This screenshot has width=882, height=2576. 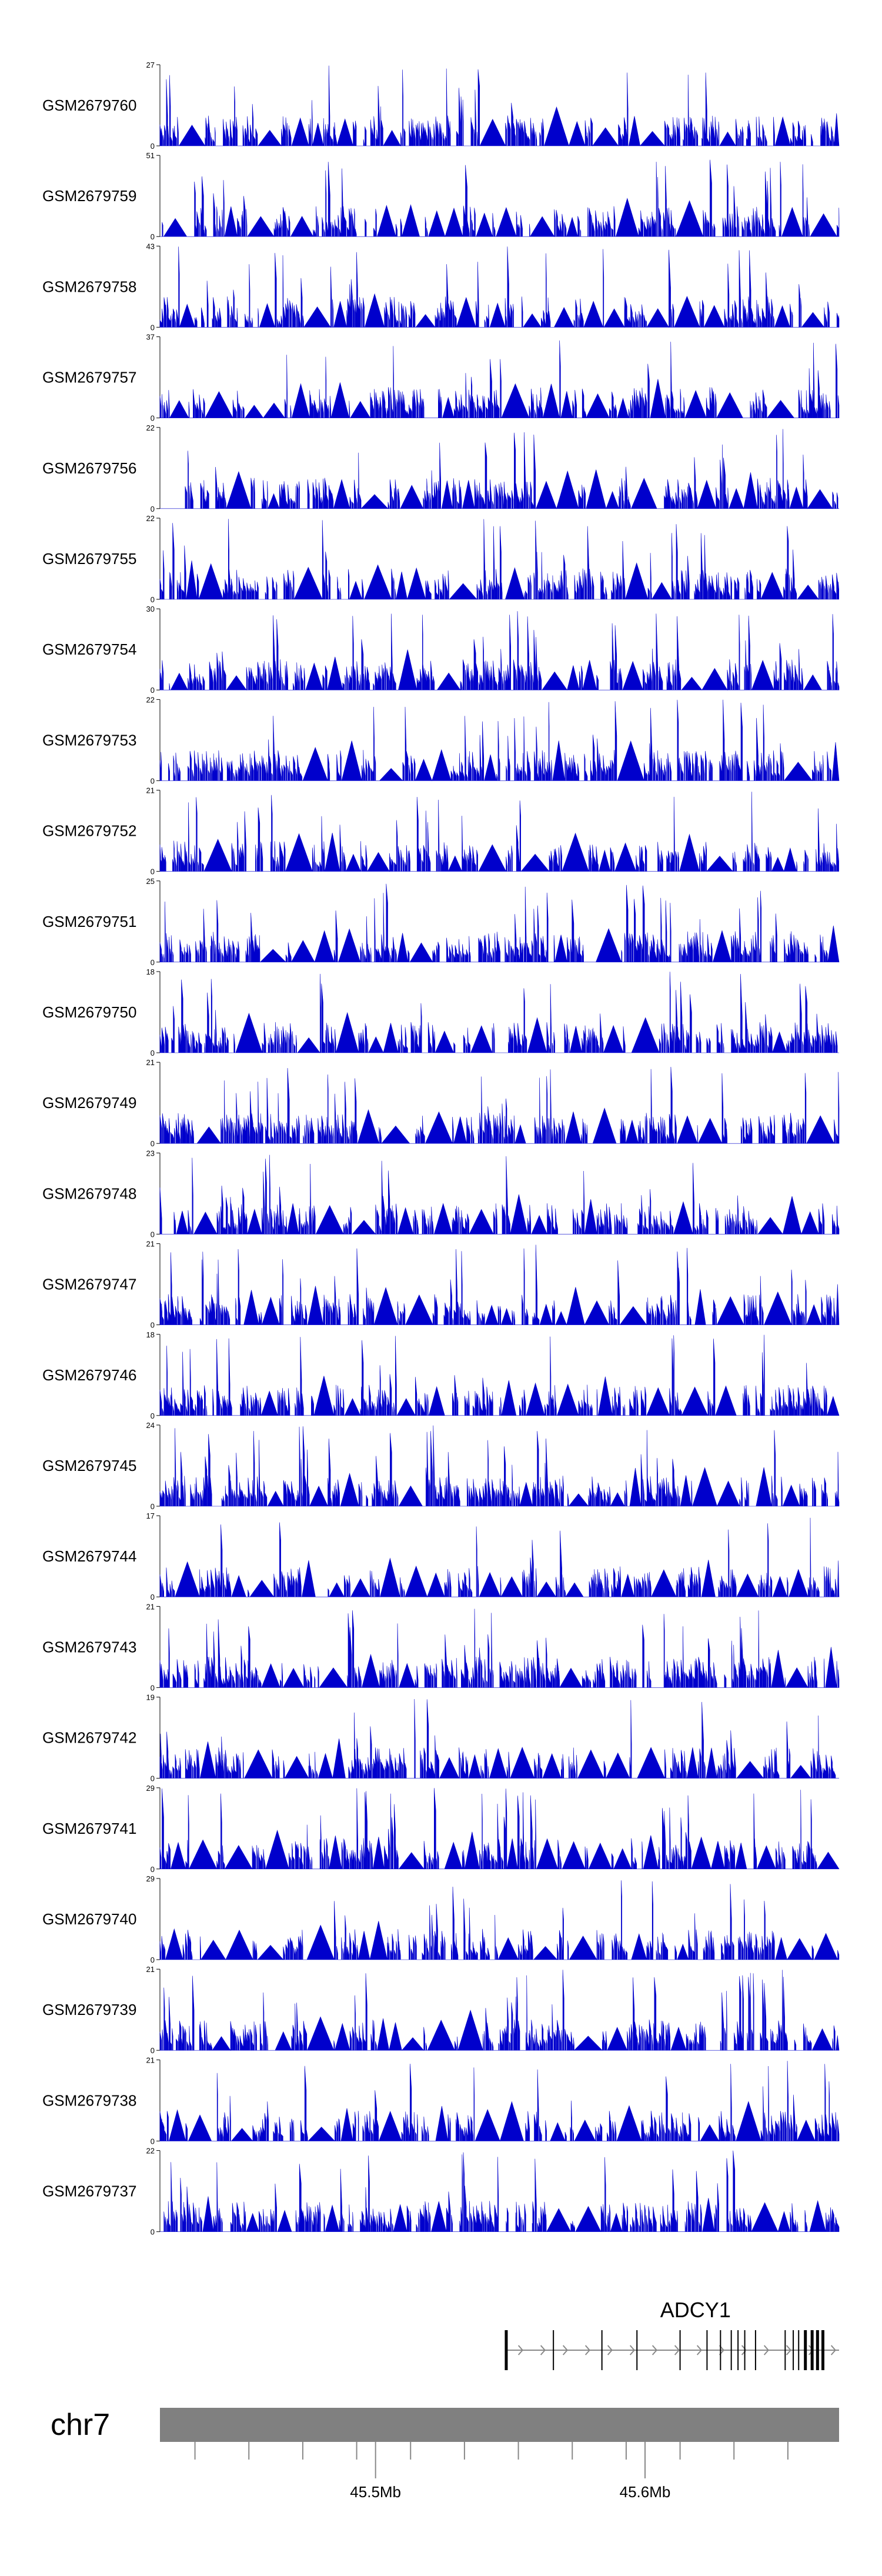 I want to click on track-GSM2679759: GSM2679759 51 0, so click(x=441, y=196).